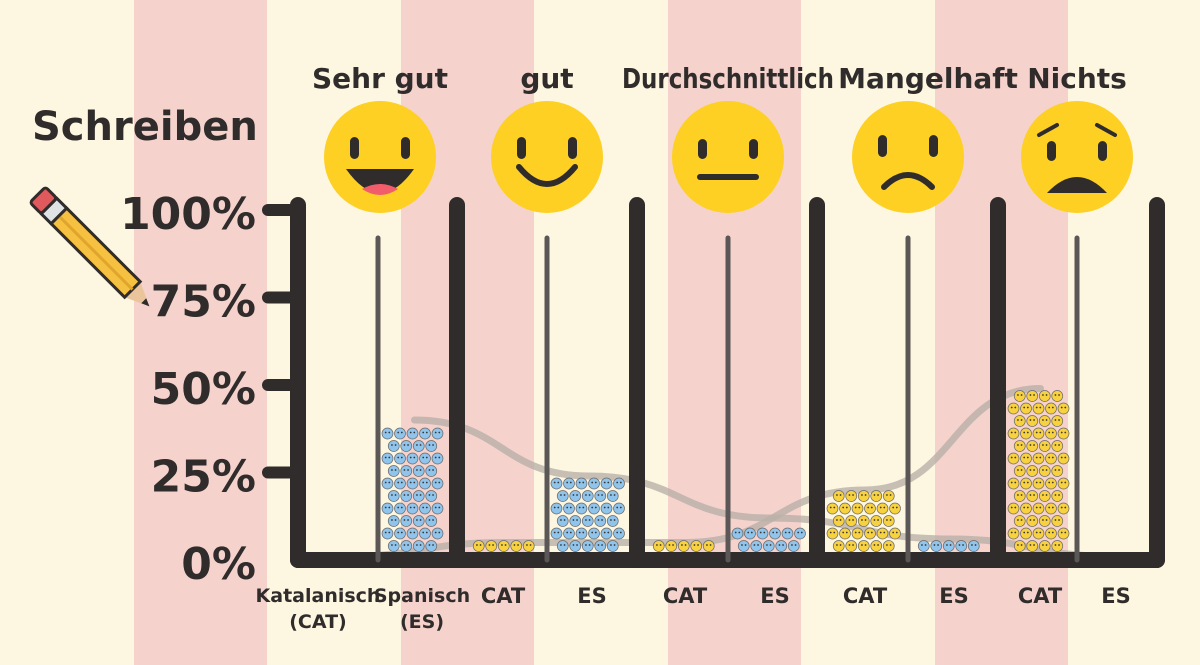 The image size is (1200, 665). I want to click on background-stripe, so click(200, 332).